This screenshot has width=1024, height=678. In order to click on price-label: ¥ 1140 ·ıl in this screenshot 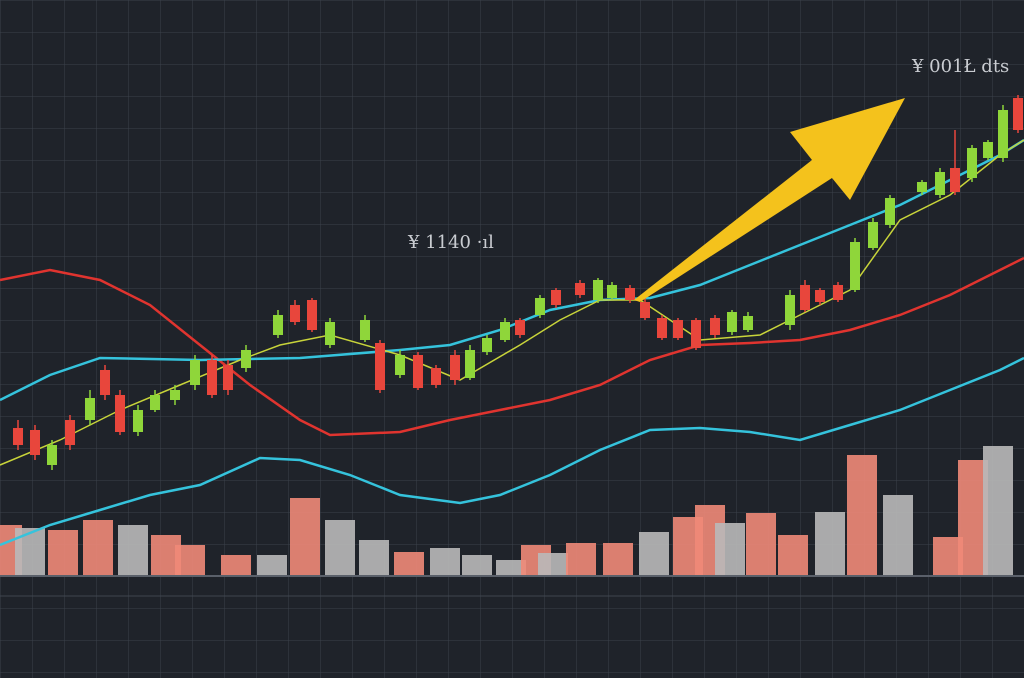, I will do `click(450, 242)`.